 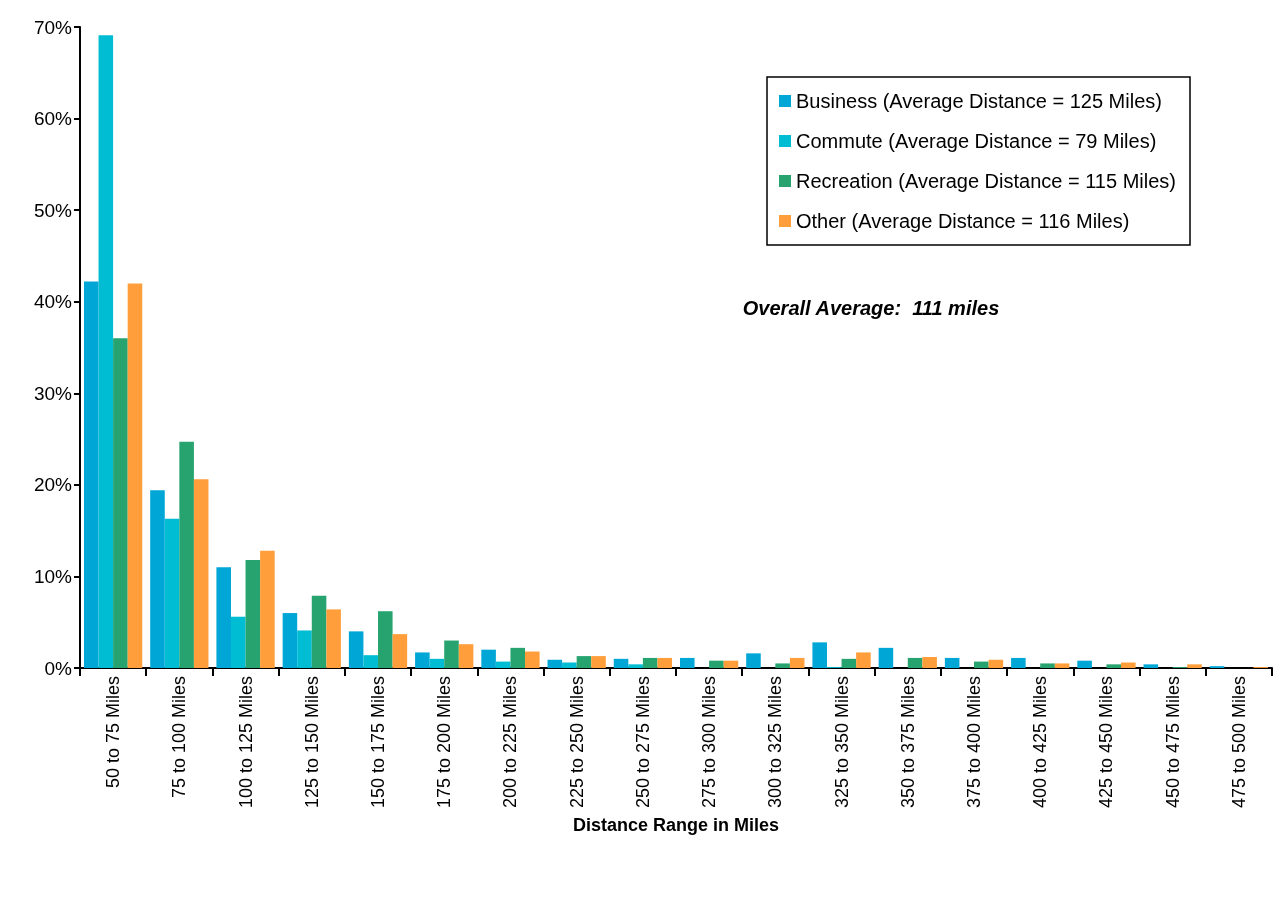 I want to click on x-axis-title: Distance Range in Miles, so click(x=676, y=824).